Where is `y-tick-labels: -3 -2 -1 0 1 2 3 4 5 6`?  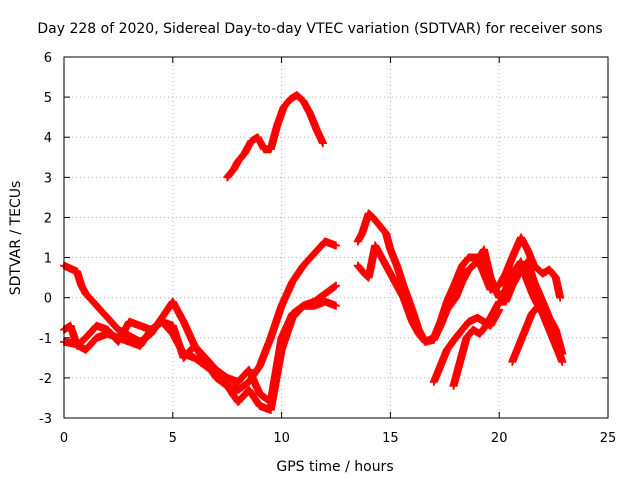
y-tick-labels: -3 -2 -1 0 1 2 3 4 5 6 is located at coordinates (45, 239).